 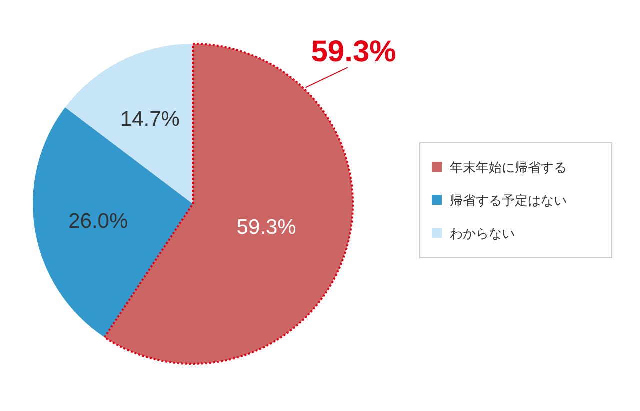 What do you see at coordinates (482, 233) in the screenshot?
I see `legend-label: わからない` at bounding box center [482, 233].